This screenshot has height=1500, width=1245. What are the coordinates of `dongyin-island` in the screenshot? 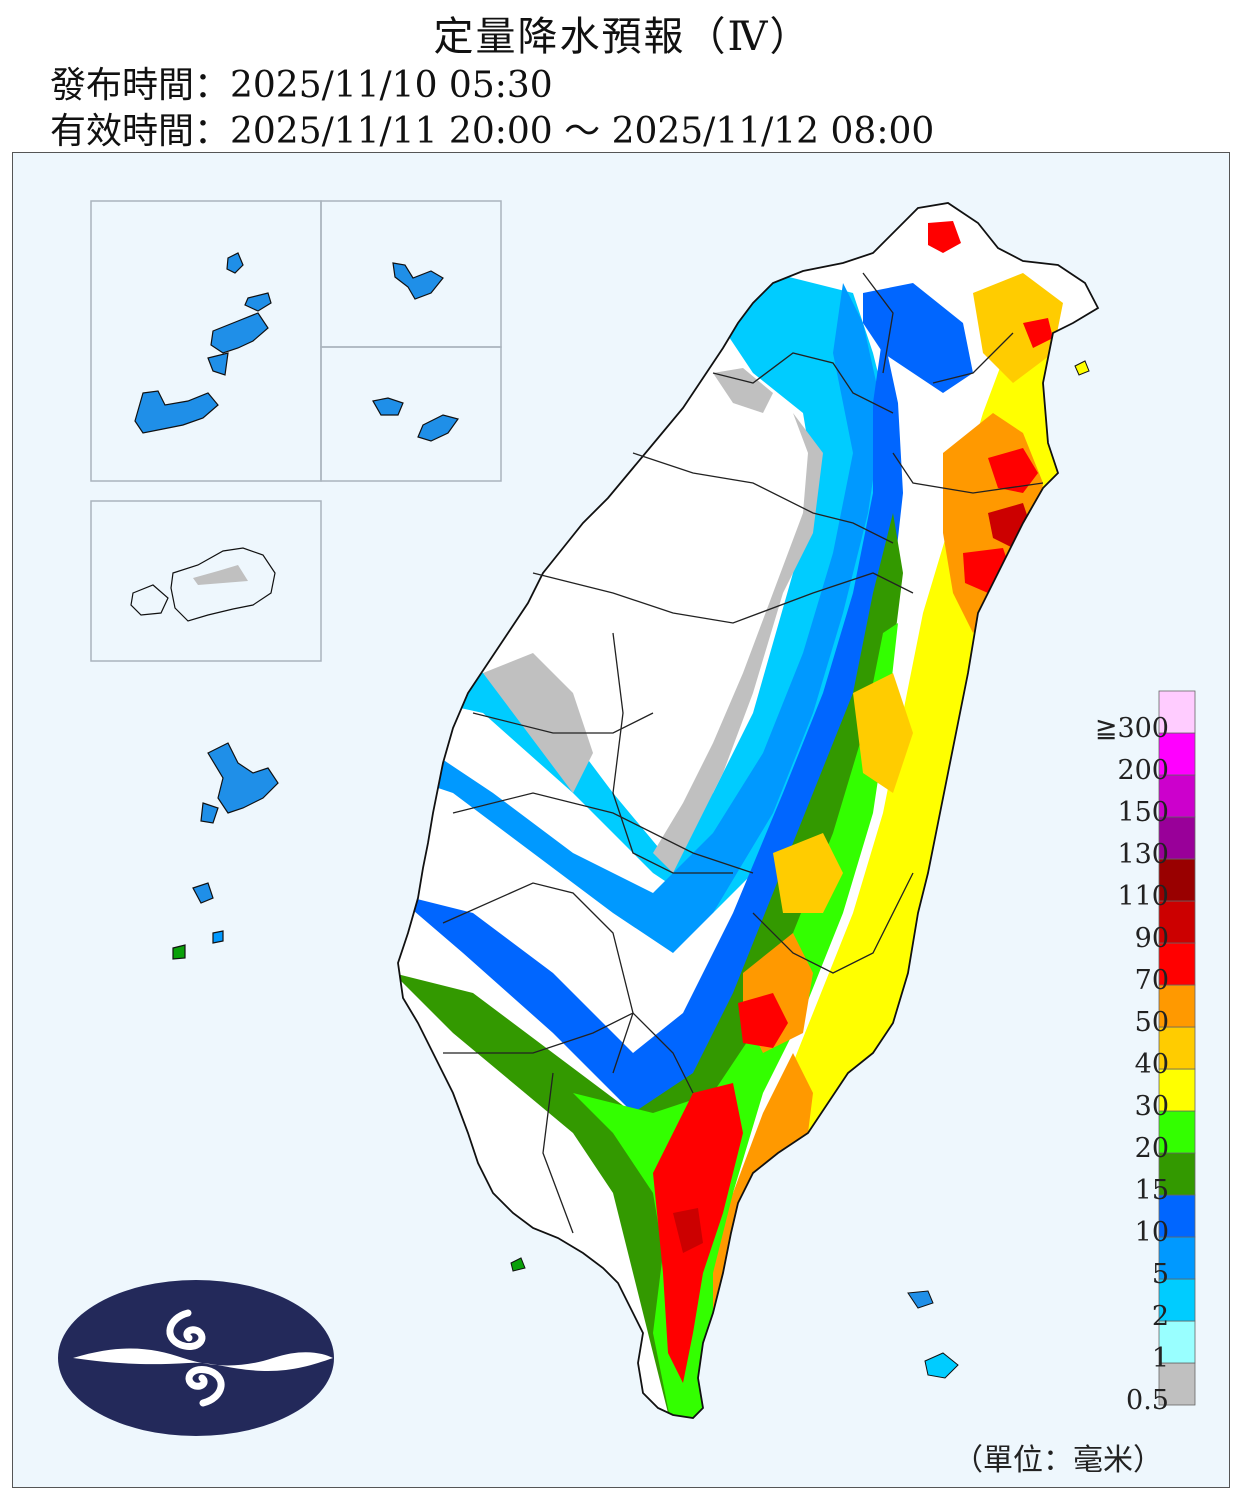 It's located at (203, 584).